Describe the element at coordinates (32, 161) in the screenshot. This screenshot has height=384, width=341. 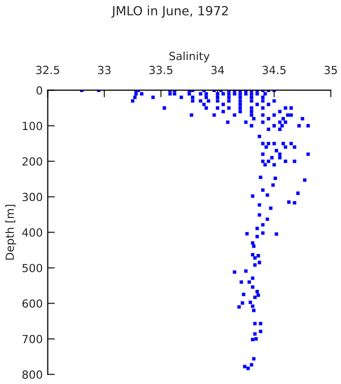
I see `y-tick-label: 200` at that location.